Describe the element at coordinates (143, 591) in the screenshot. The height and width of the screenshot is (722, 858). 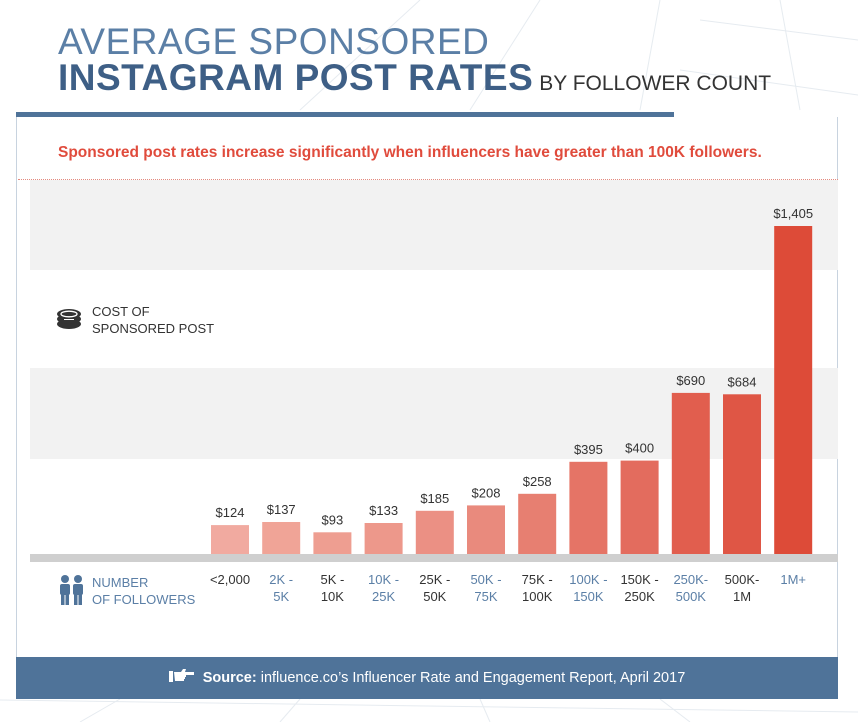
I see `x-axis-label: NUMBER OF FOLLOWERS` at that location.